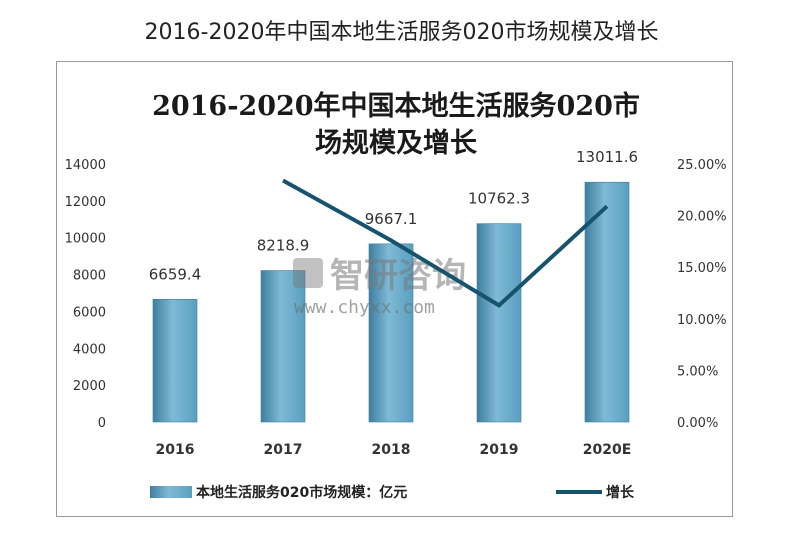  I want to click on bar-2018, so click(391, 333).